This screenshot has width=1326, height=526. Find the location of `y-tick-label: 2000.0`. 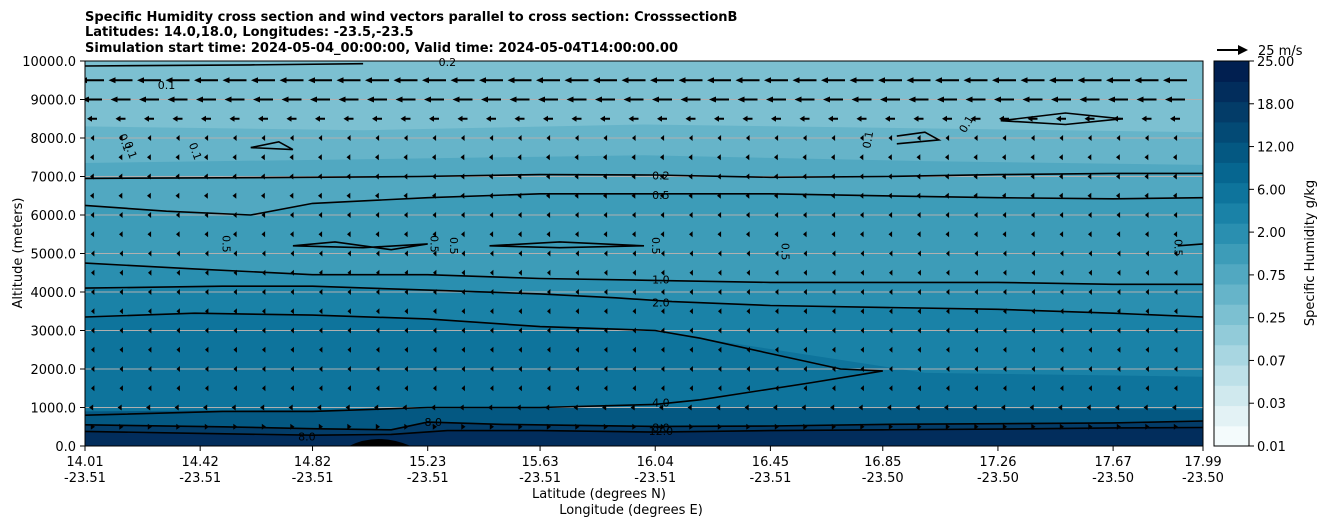

y-tick-label: 2000.0 is located at coordinates (54, 370).